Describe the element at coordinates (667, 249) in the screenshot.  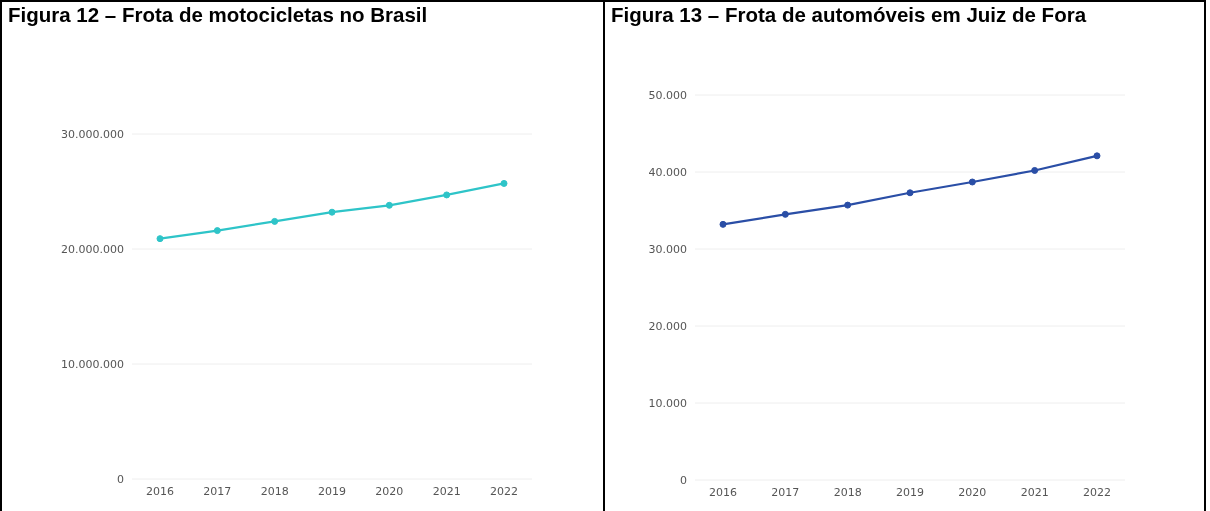
I see `y-tick-label: 30.000` at that location.